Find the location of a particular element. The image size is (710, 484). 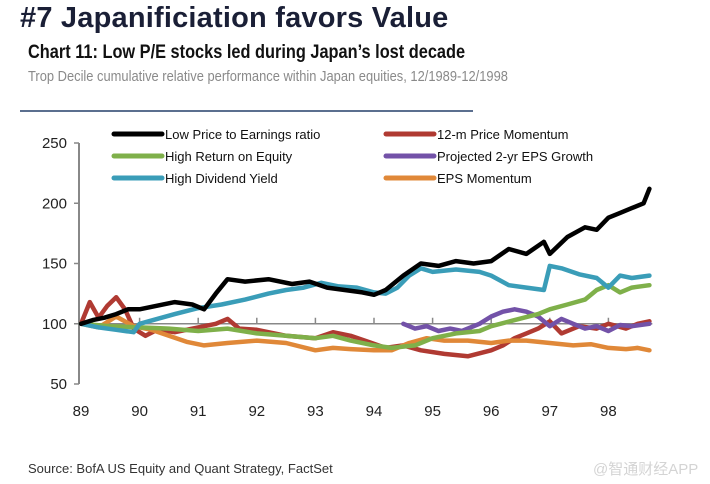

y-tick-label: 250 is located at coordinates (54, 143).